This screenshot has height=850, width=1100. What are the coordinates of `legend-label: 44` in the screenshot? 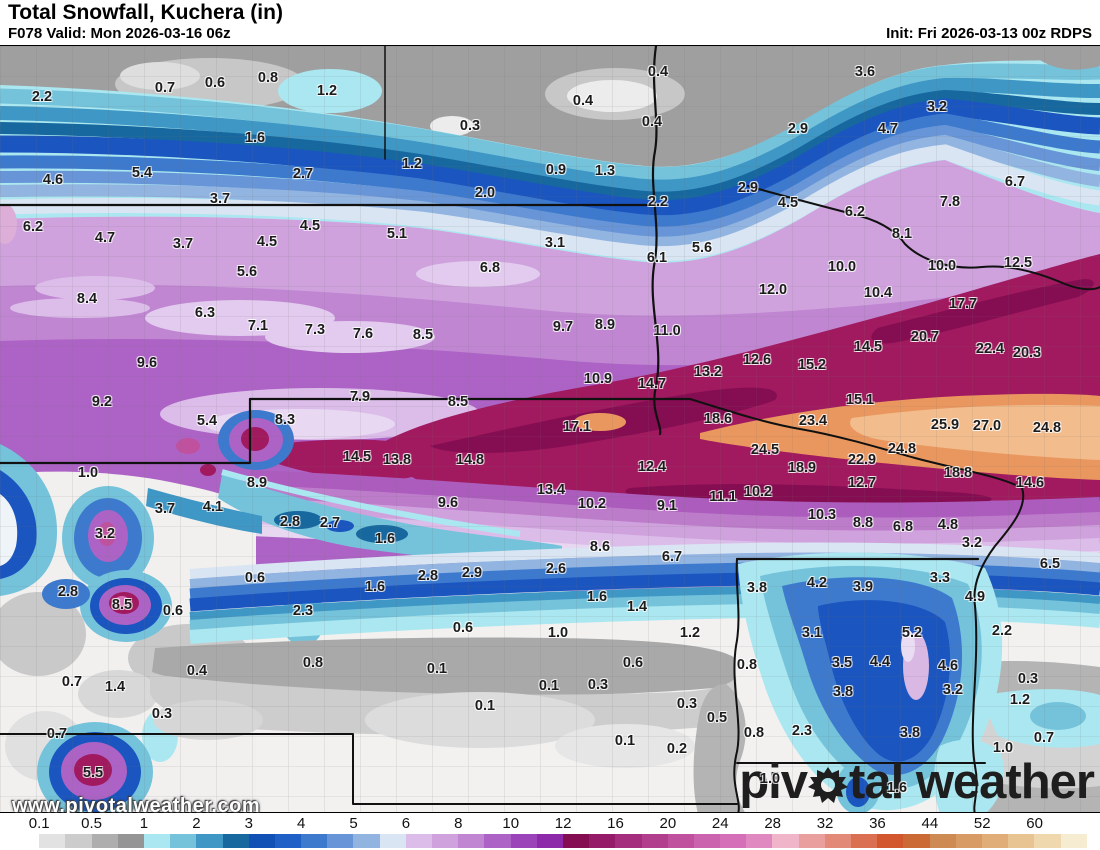 It's located at (930, 823).